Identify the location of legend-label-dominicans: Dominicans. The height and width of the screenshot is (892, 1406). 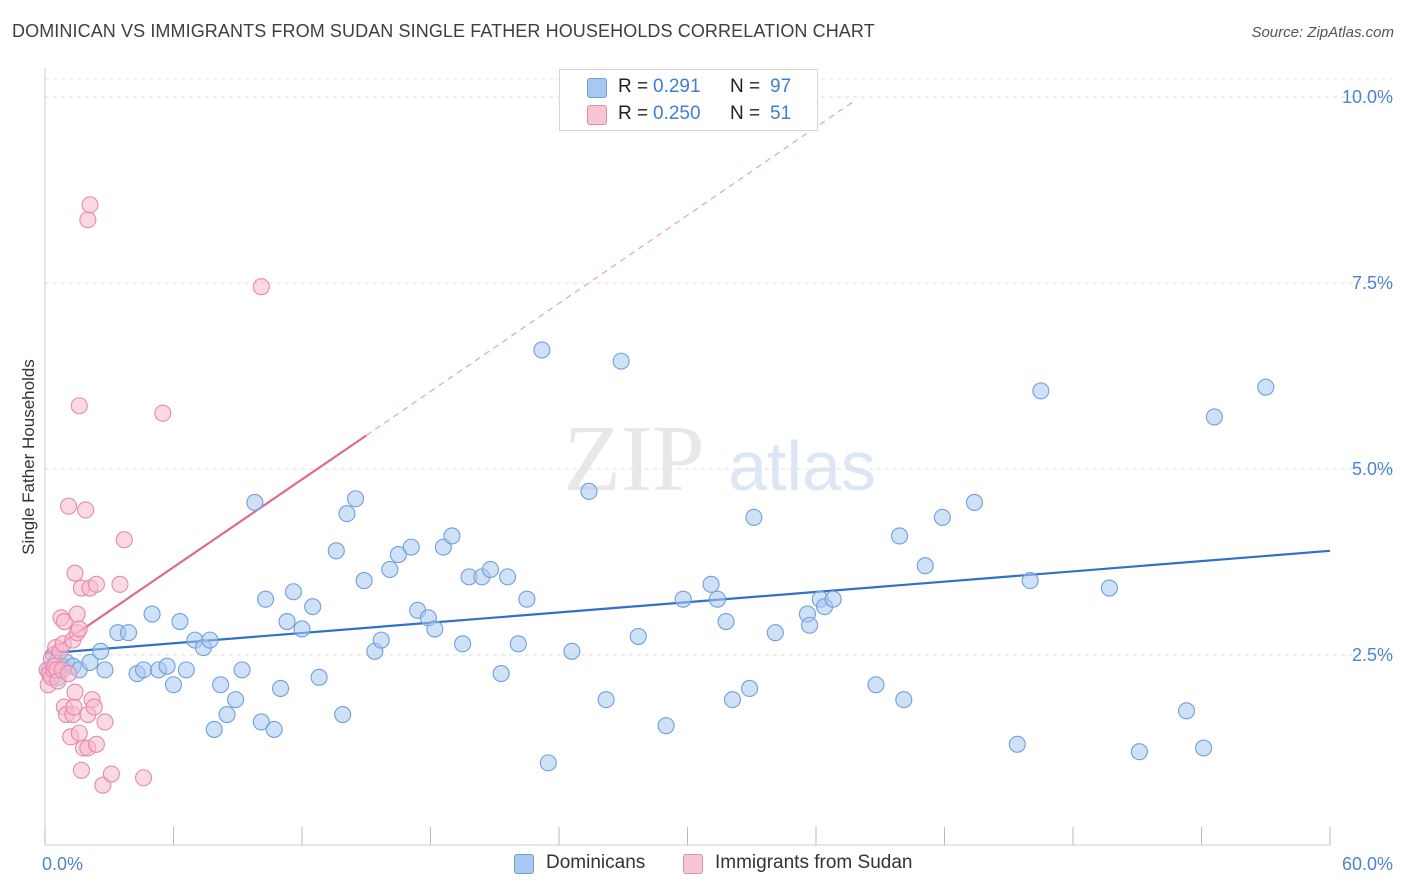
(596, 862).